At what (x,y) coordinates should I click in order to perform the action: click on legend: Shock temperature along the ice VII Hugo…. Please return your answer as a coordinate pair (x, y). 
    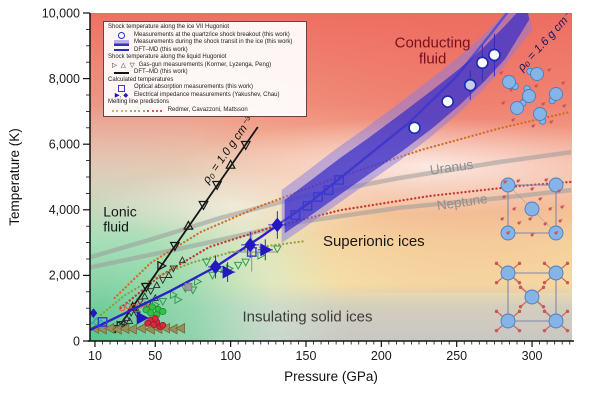
    Looking at the image, I should click on (205, 69).